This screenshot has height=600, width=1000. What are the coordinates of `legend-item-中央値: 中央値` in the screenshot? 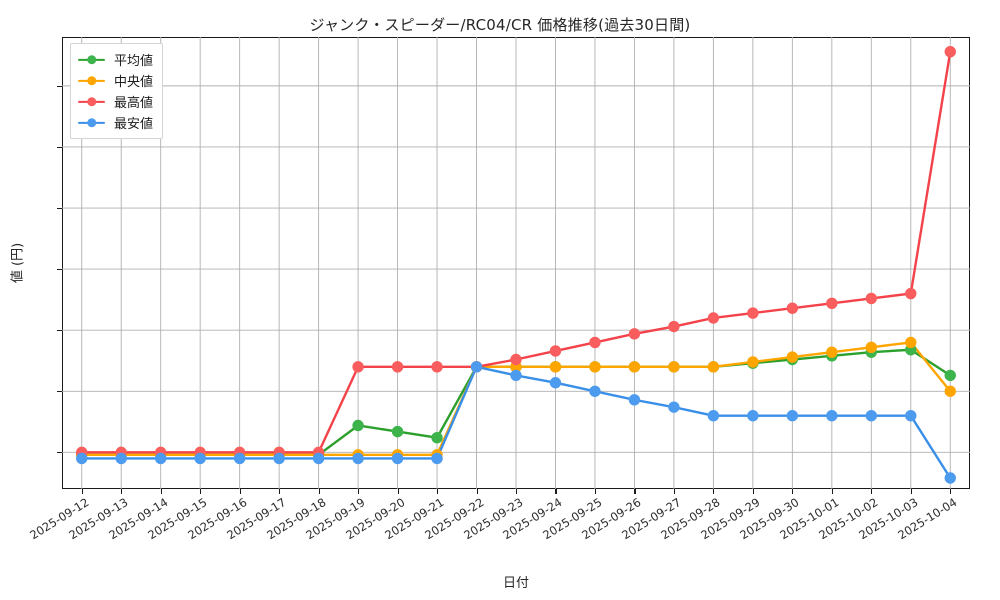 It's located at (115, 80).